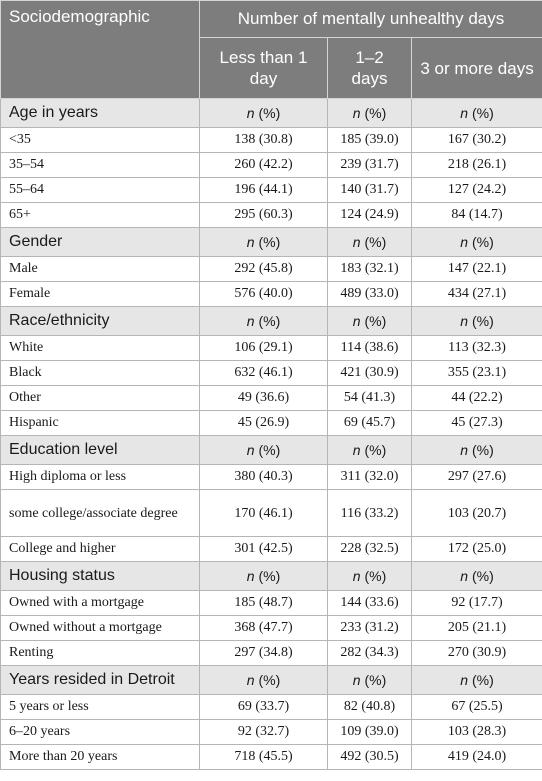 This screenshot has height=781, width=542. What do you see at coordinates (100, 576) in the screenshot?
I see `section-title: Housing status` at bounding box center [100, 576].